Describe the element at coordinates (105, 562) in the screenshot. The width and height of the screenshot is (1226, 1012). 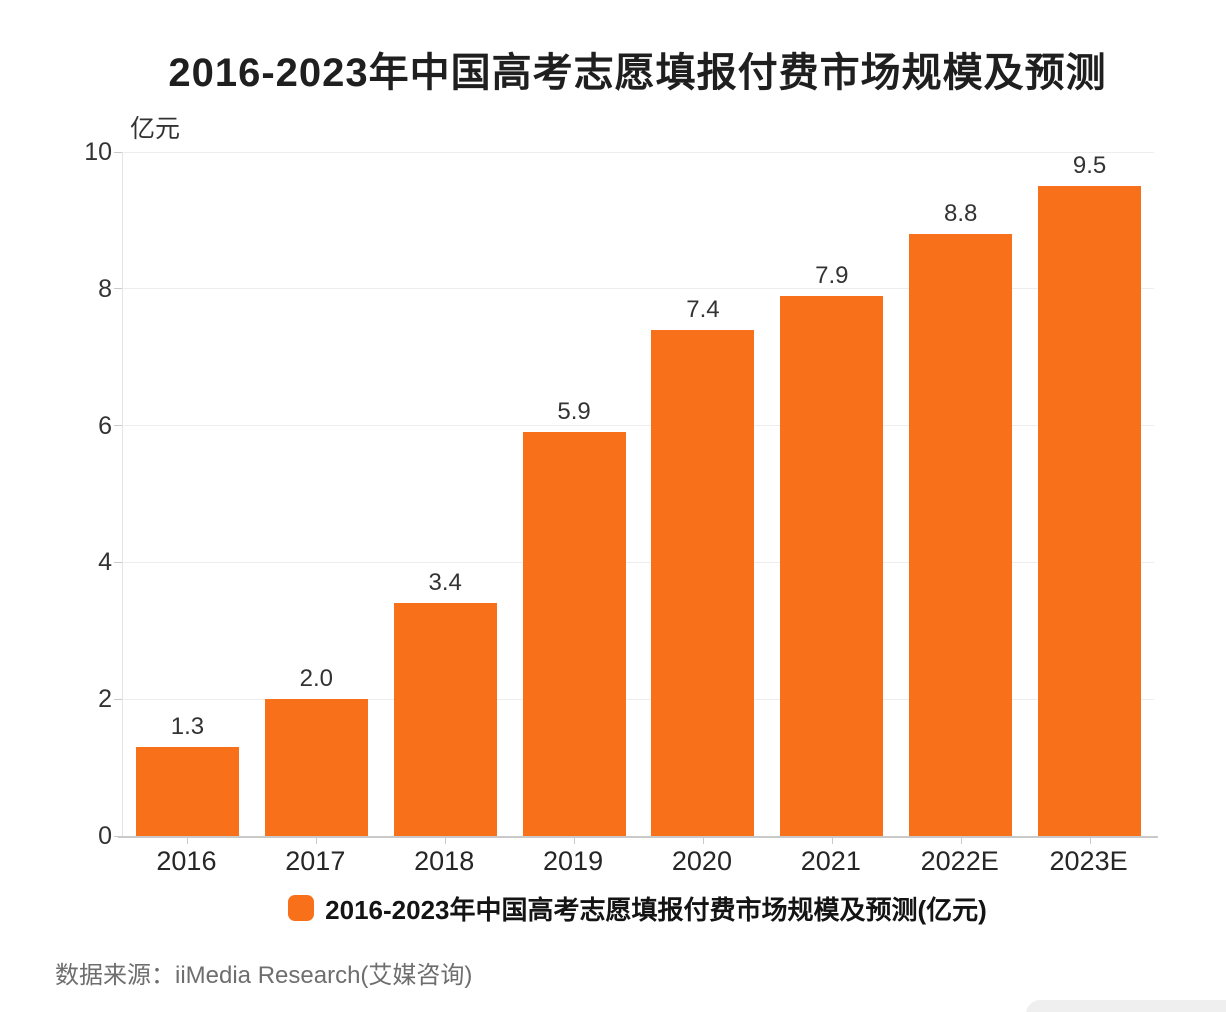
I see `y-tick-label: 4` at that location.